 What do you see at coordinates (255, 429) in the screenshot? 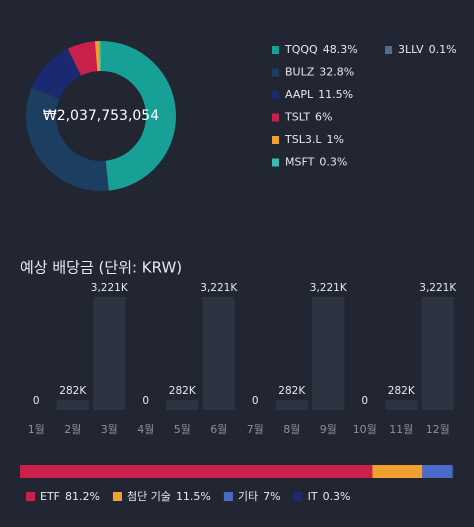
I see `x-tick-label: 7월` at bounding box center [255, 429].